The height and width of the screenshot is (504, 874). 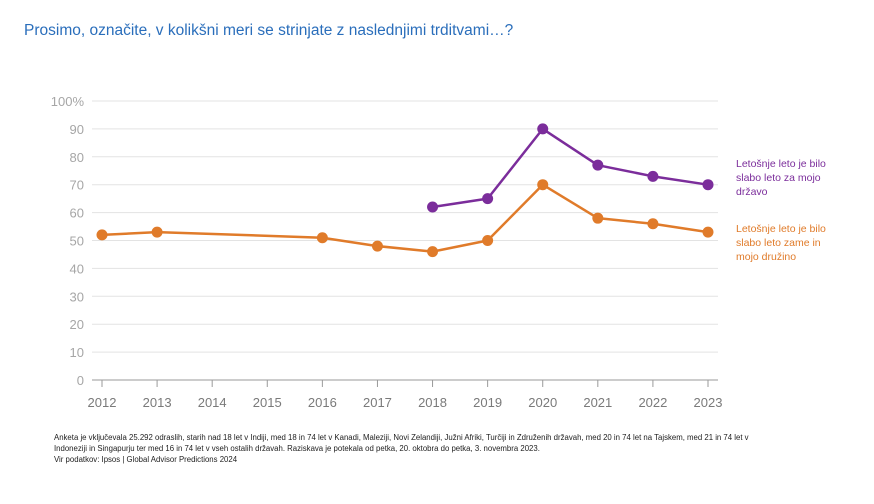 I want to click on y-tick-label: 20, so click(x=77, y=324).